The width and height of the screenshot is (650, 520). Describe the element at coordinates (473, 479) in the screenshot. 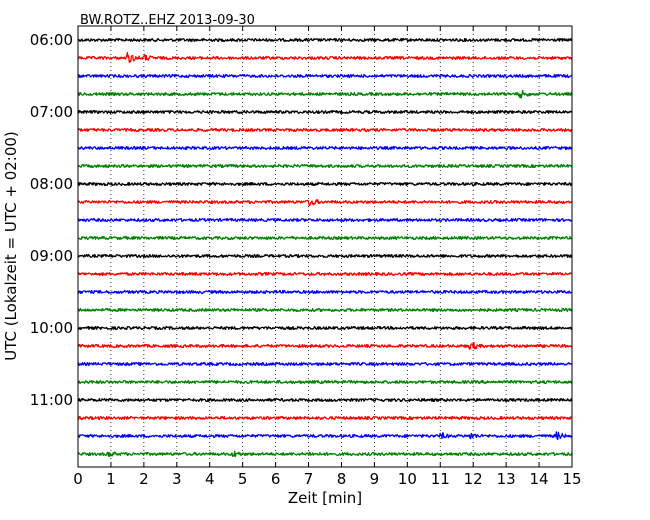

I see `x-tick-label: 12` at that location.